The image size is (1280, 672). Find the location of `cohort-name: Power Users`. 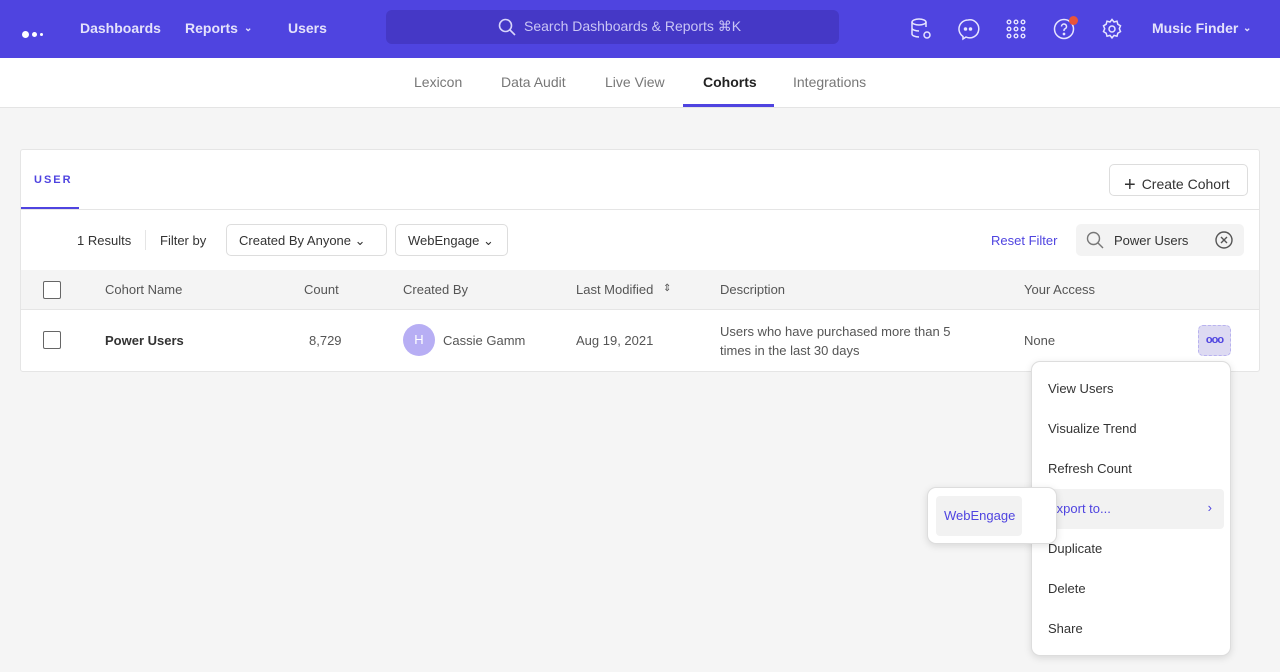

cohort-name: Power Users is located at coordinates (144, 340).